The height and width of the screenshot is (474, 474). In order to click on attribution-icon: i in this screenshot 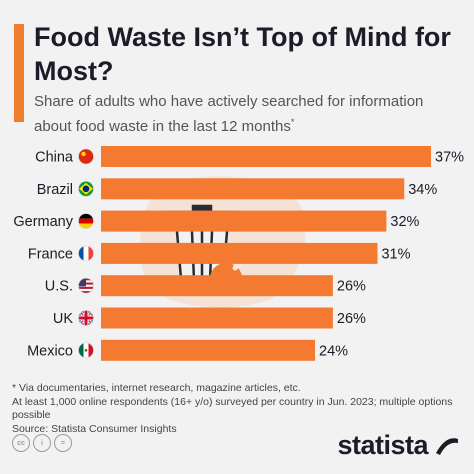, I will do `click(42, 443)`.